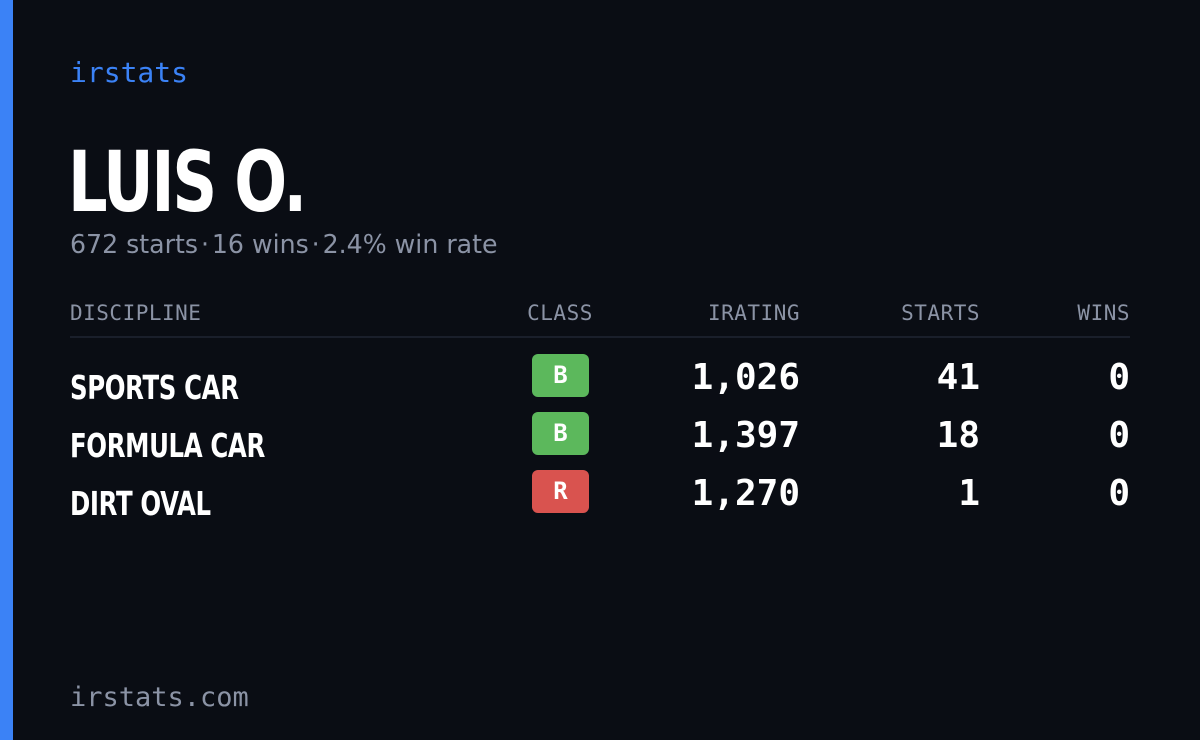 The width and height of the screenshot is (1200, 740). What do you see at coordinates (753, 313) in the screenshot?
I see `header-irating: IRATING` at bounding box center [753, 313].